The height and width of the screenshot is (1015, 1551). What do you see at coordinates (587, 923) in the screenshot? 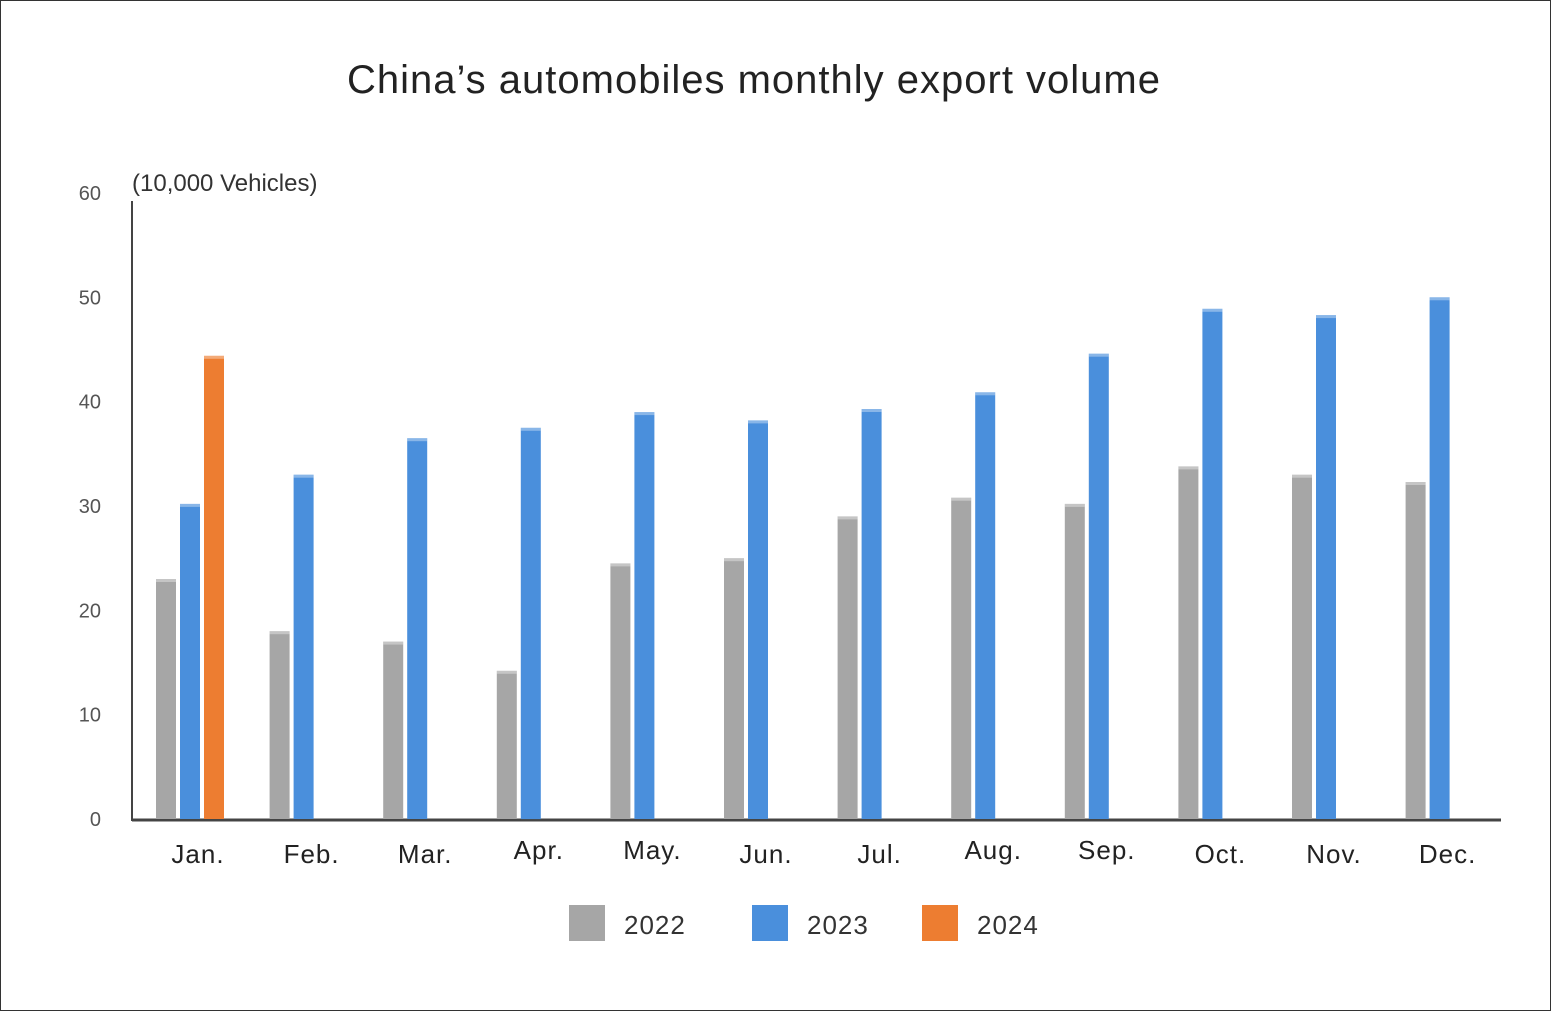
I see `legend-swatch-2022` at bounding box center [587, 923].